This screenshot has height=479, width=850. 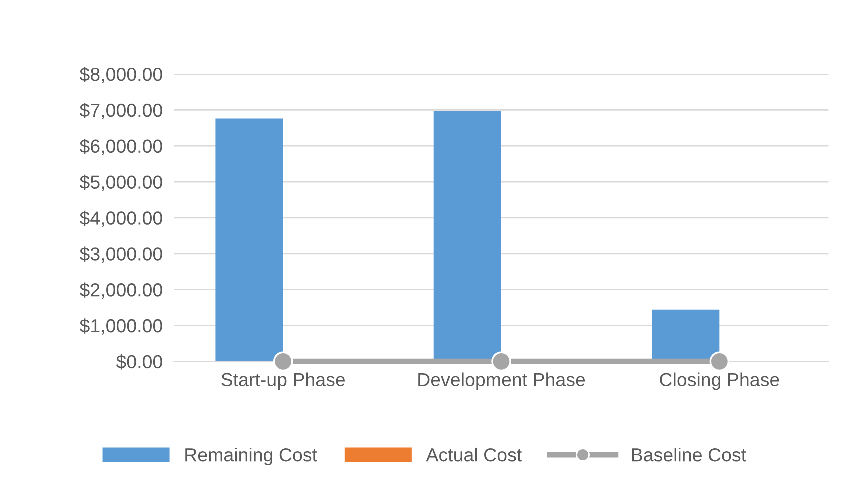 What do you see at coordinates (284, 381) in the screenshot?
I see `x-tick-label: Start-up Phase` at bounding box center [284, 381].